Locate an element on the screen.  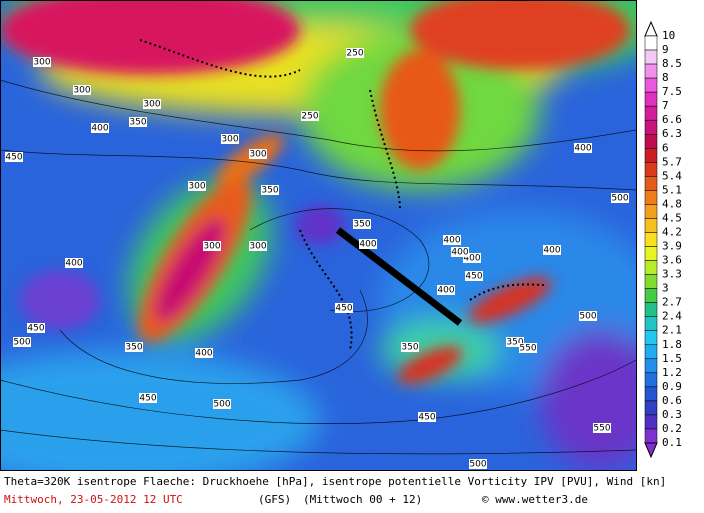
date: Mittwoch, 23-05-2012 12 UTC is located at coordinates (93, 499).